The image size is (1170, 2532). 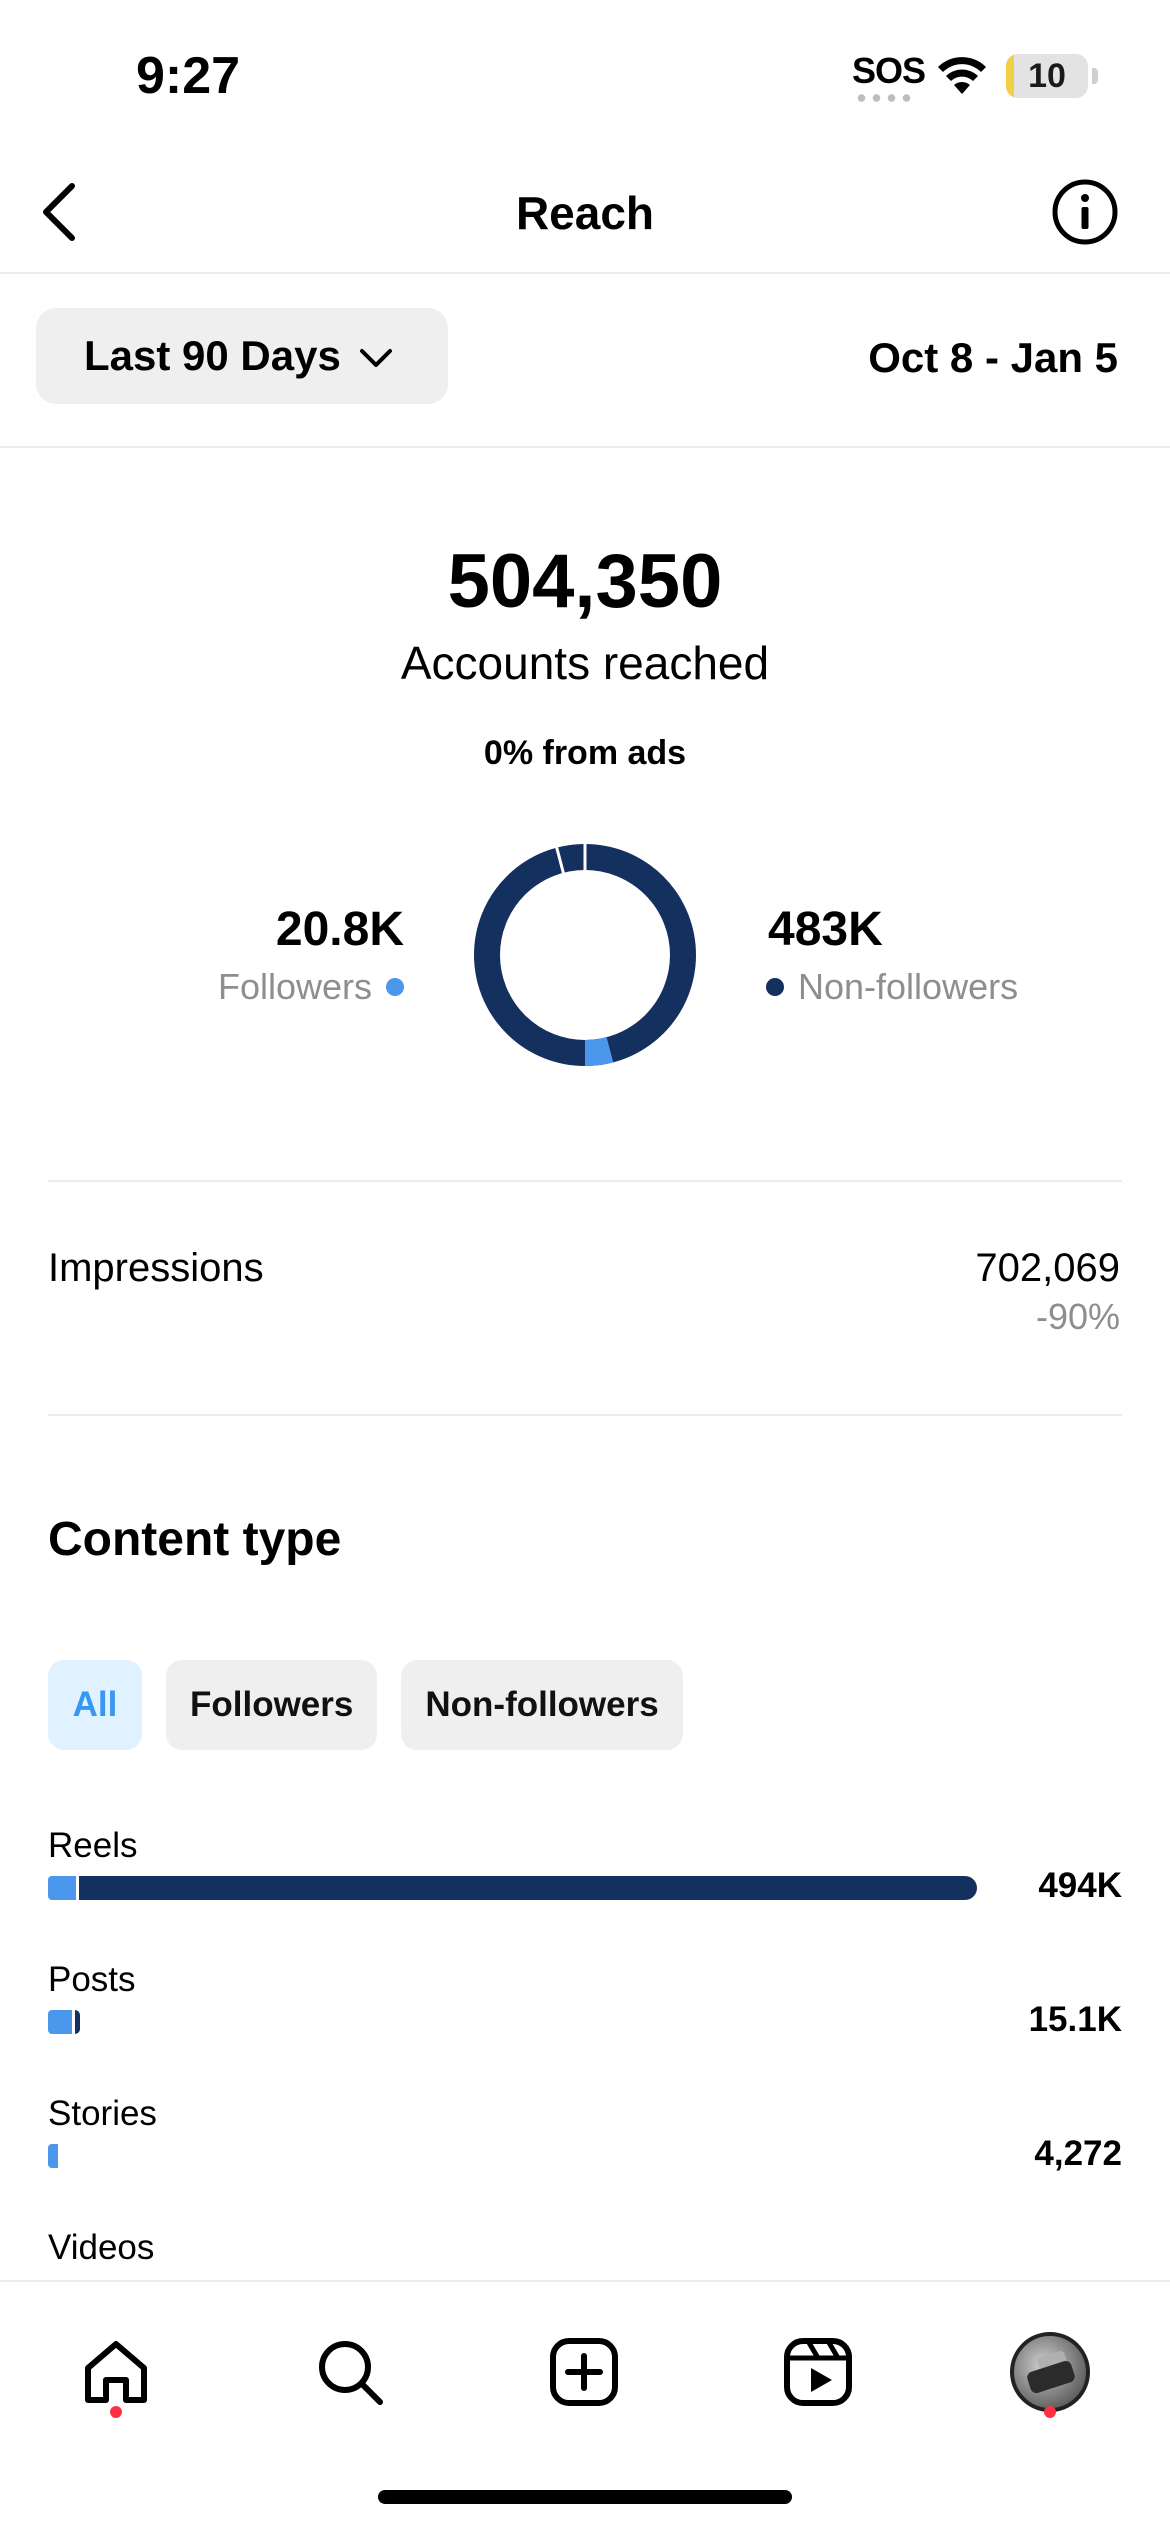 I want to click on battery-level: 10, so click(x=1047, y=76).